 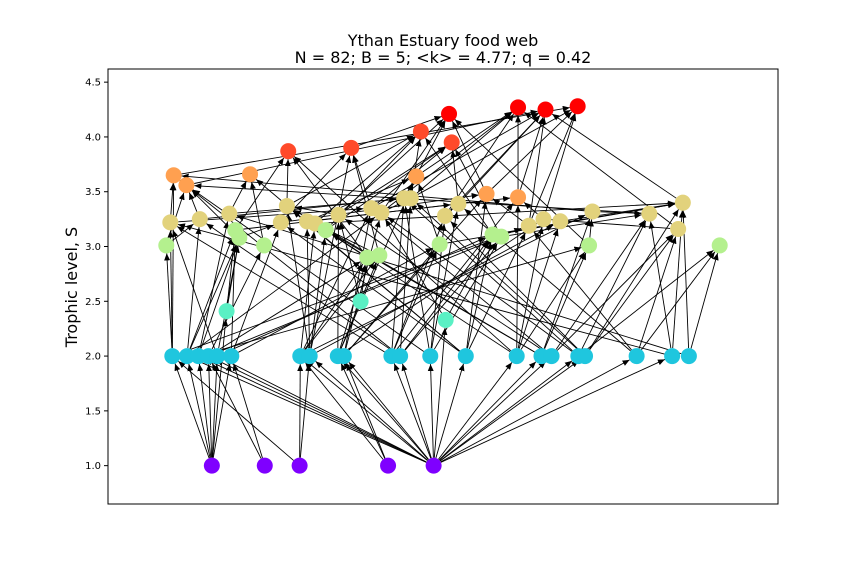 I want to click on chart-title: Ythan Estuary food web, so click(x=443, y=40).